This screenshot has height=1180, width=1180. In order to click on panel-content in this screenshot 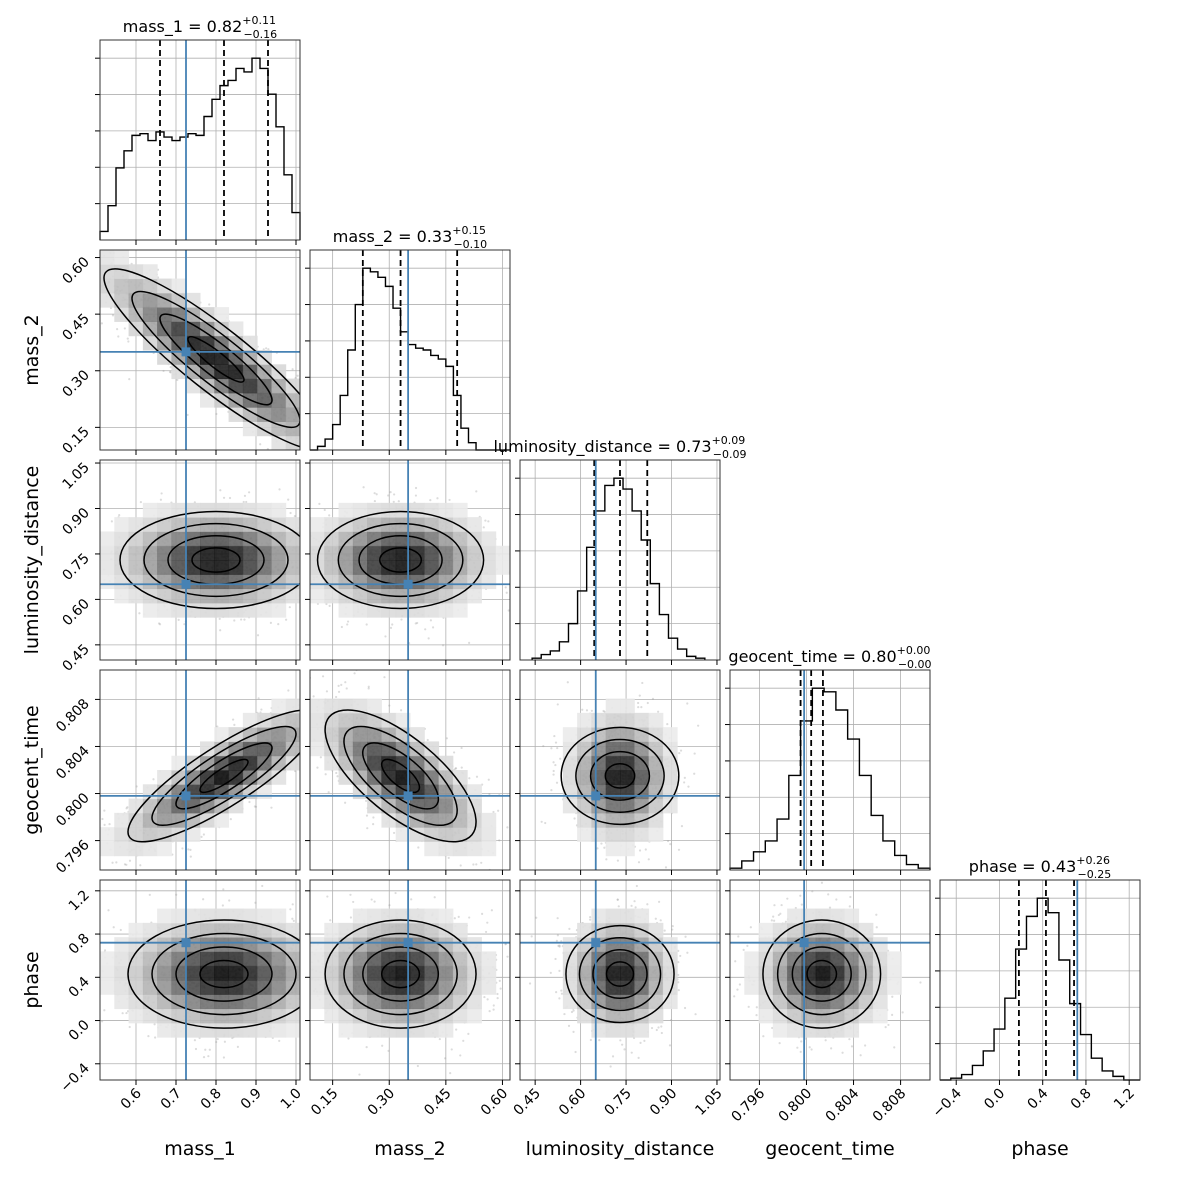, I will do `click(202, 770)`.